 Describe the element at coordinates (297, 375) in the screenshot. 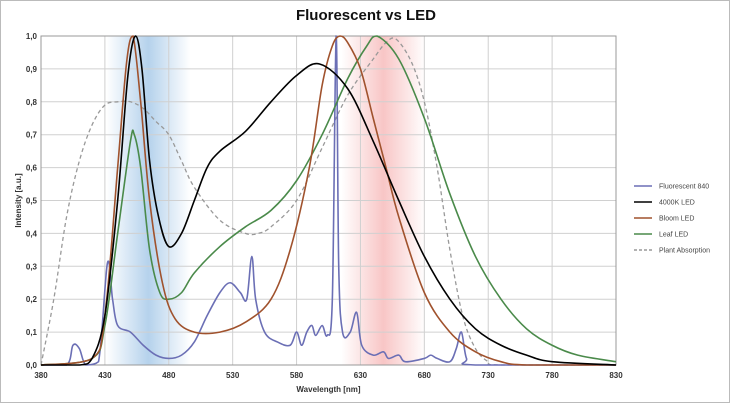

I see `x-tick-label: 580` at that location.